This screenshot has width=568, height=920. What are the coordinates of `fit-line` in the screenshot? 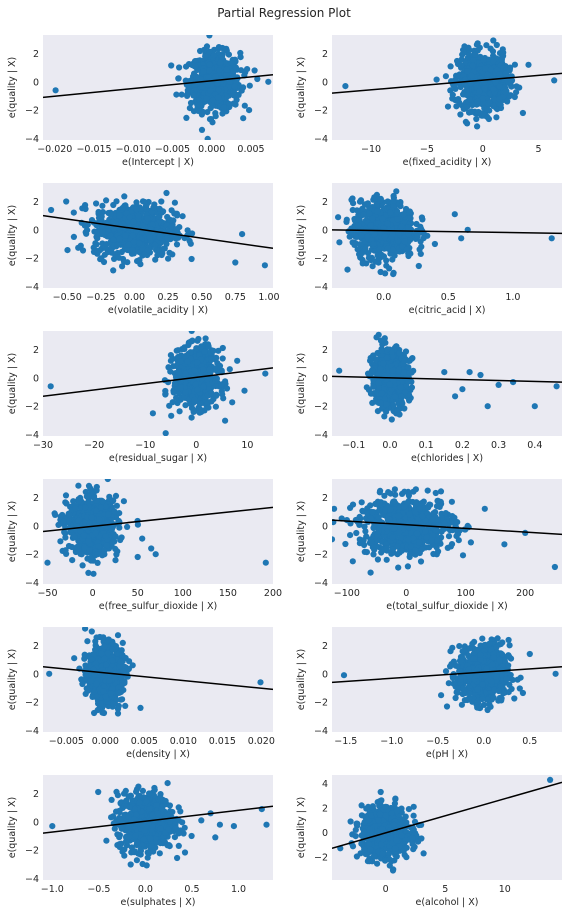 It's located at (158, 382).